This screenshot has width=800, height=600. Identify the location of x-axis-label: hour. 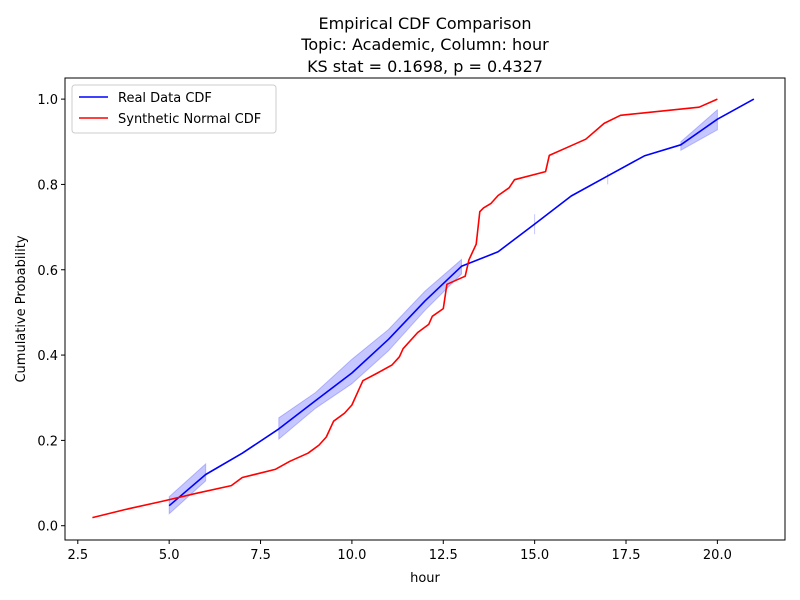
(425, 578).